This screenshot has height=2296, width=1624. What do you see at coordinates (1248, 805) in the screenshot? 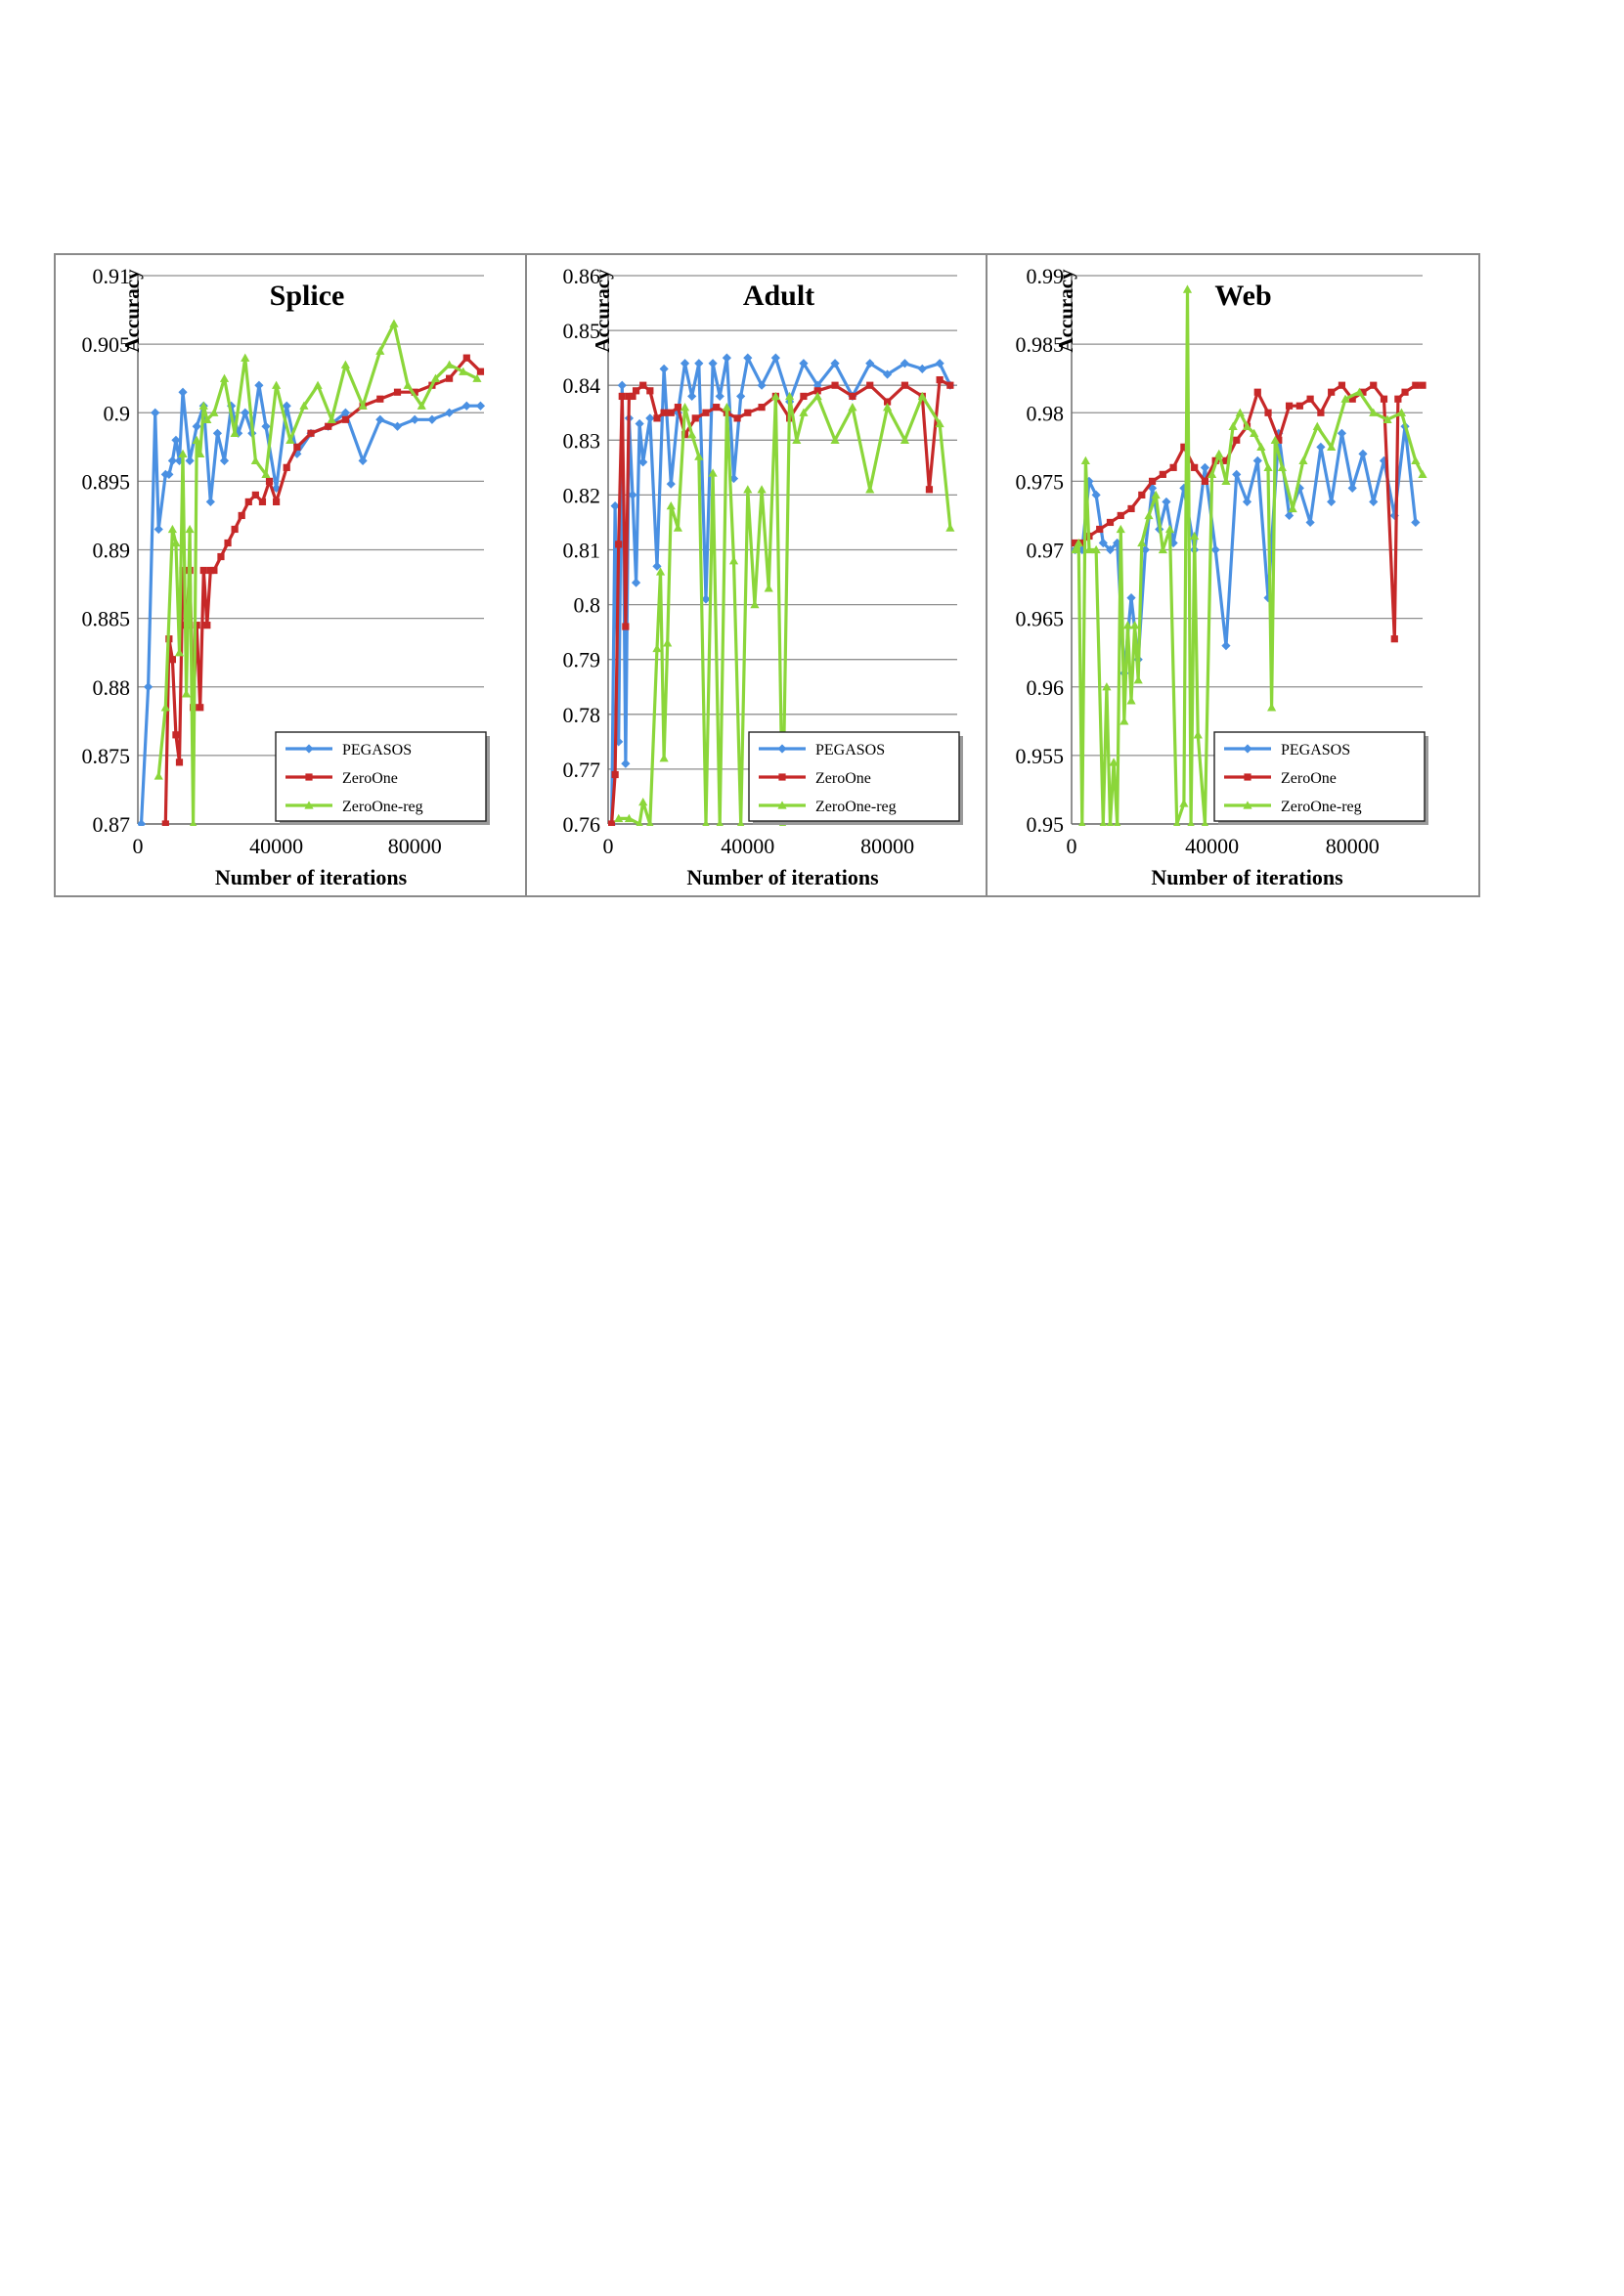
I see `legend-marker` at bounding box center [1248, 805].